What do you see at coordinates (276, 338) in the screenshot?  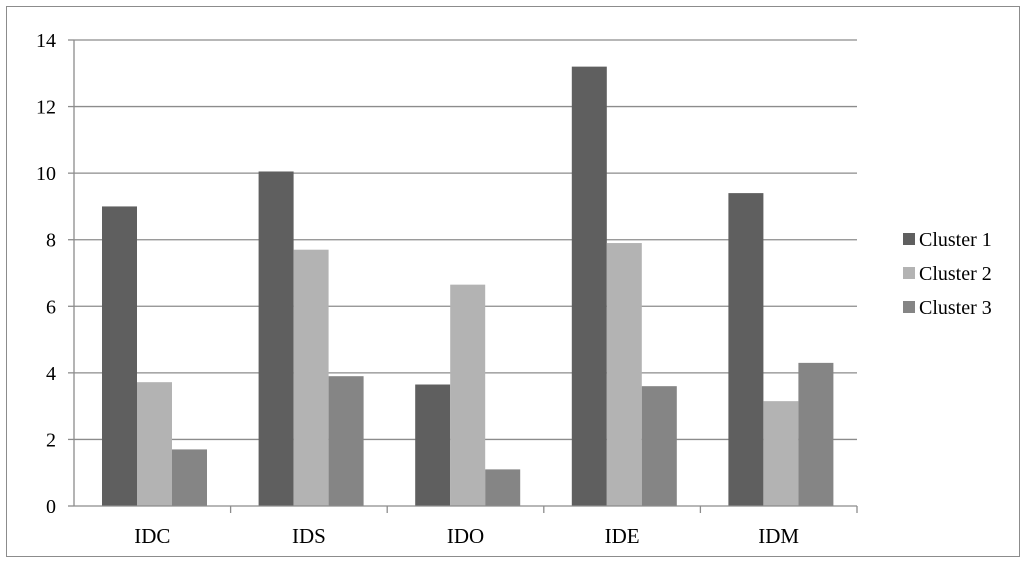 I see `bar-cluster-1-ids` at bounding box center [276, 338].